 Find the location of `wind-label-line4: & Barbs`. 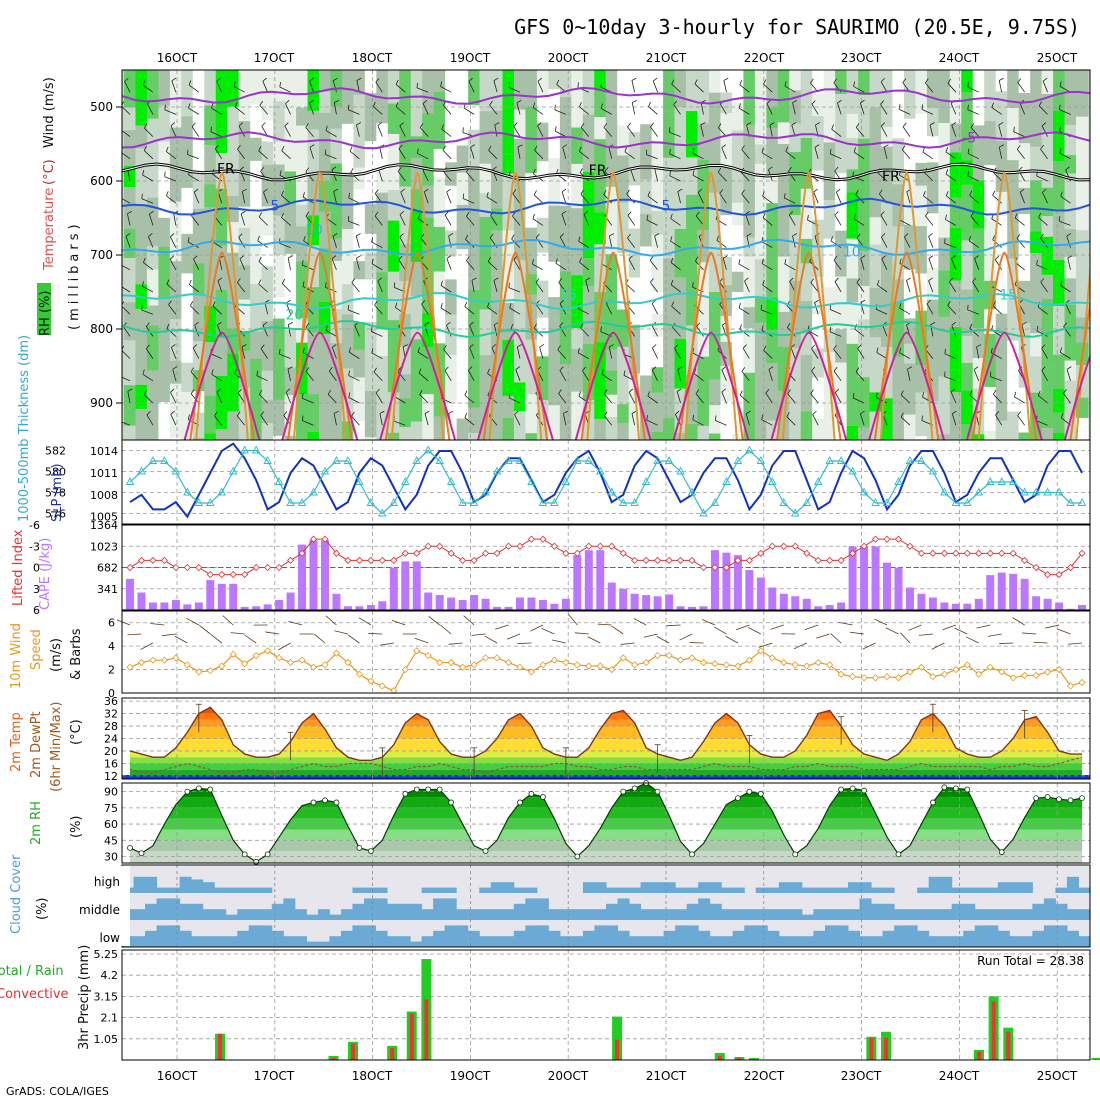

wind-label-line4: & Barbs is located at coordinates (76, 654).